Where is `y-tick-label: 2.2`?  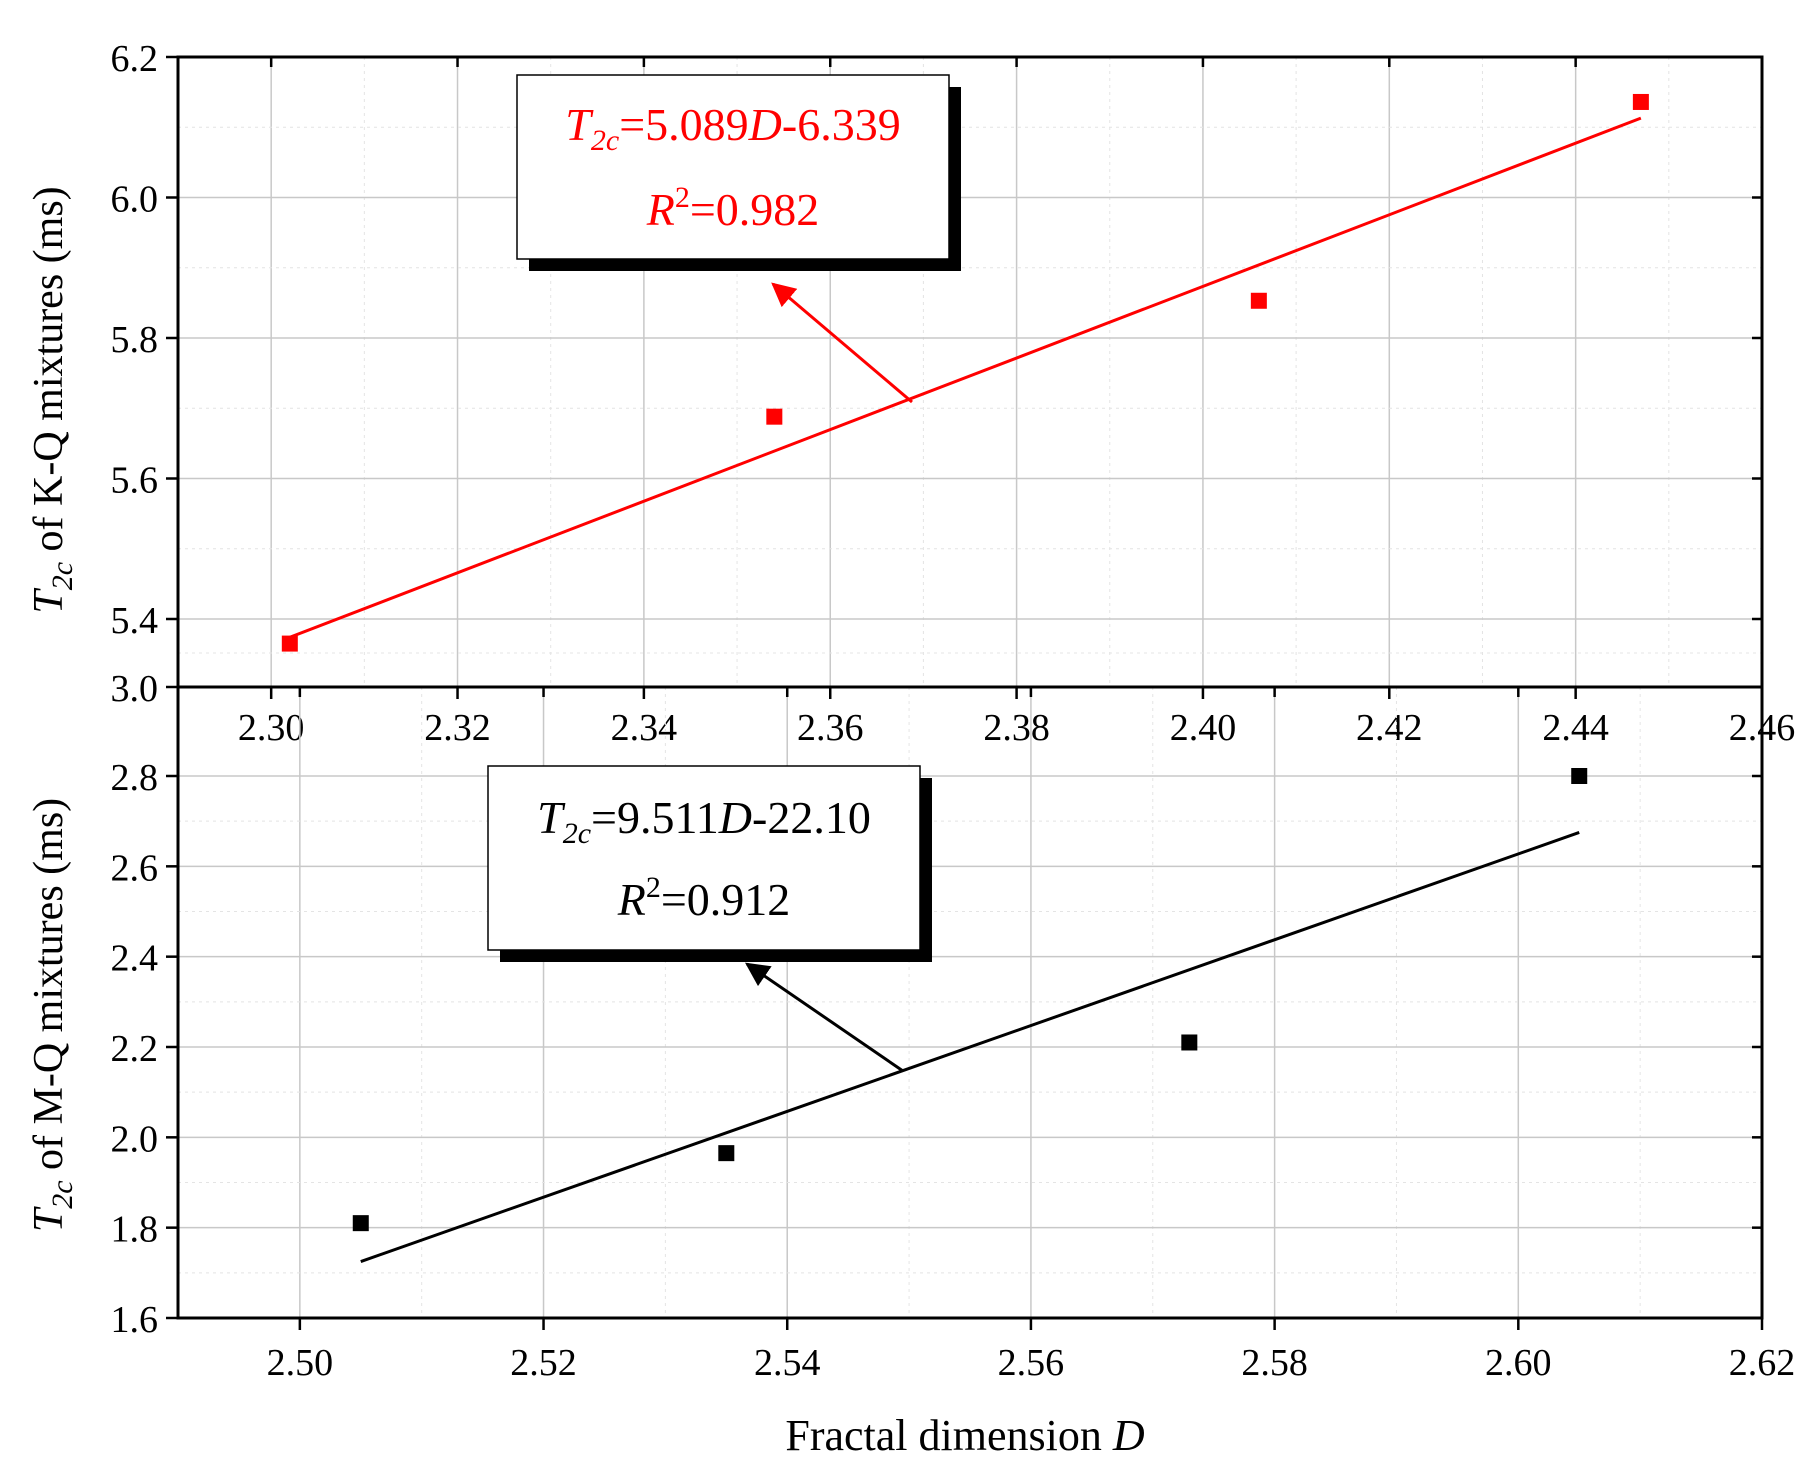
y-tick-label: 2.2 is located at coordinates (135, 1049).